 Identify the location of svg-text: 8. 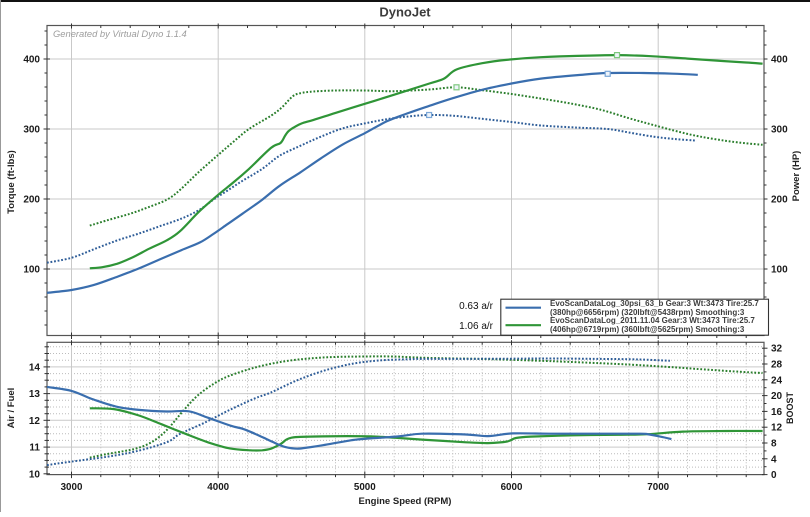
(774, 444).